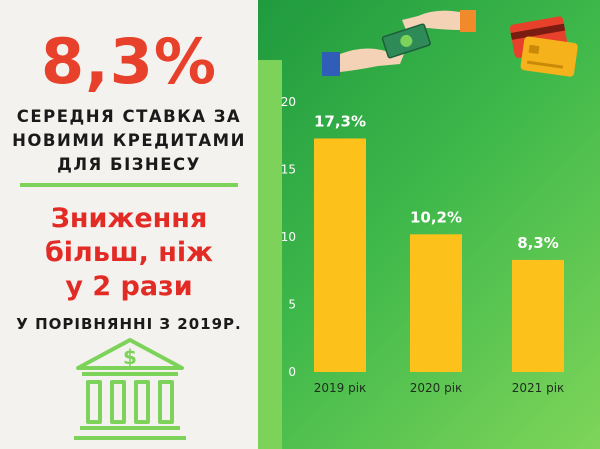  I want to click on data-label: 17,3%, so click(340, 121).